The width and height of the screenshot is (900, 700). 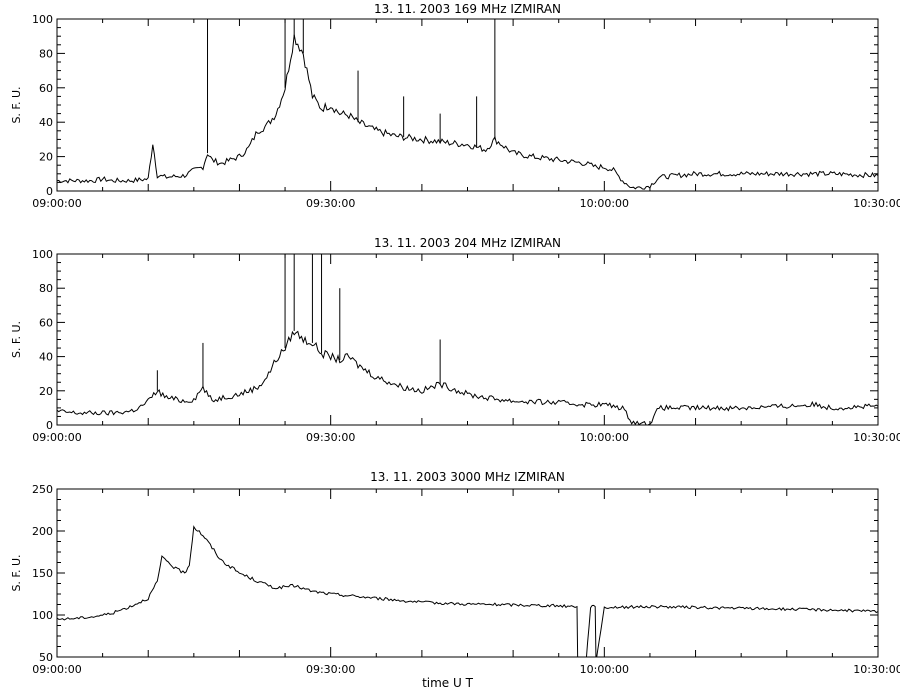 I want to click on y-tick-label: 150, so click(x=42, y=573).